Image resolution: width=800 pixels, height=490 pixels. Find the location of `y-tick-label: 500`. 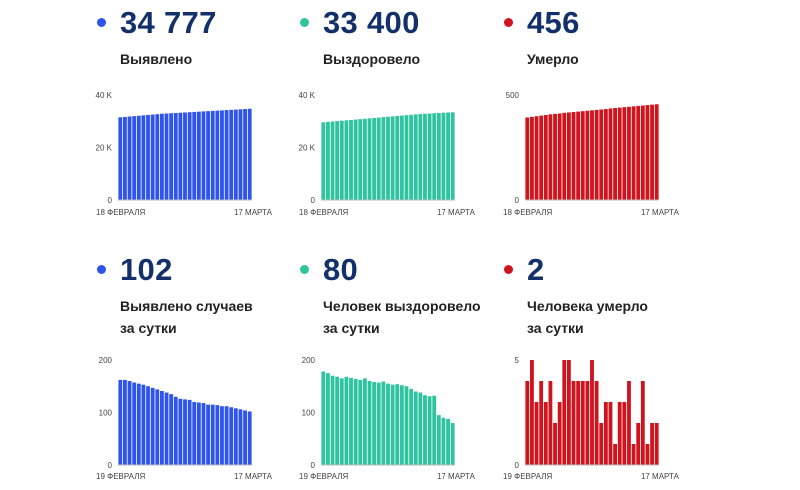

y-tick-label: 500 is located at coordinates (513, 95).